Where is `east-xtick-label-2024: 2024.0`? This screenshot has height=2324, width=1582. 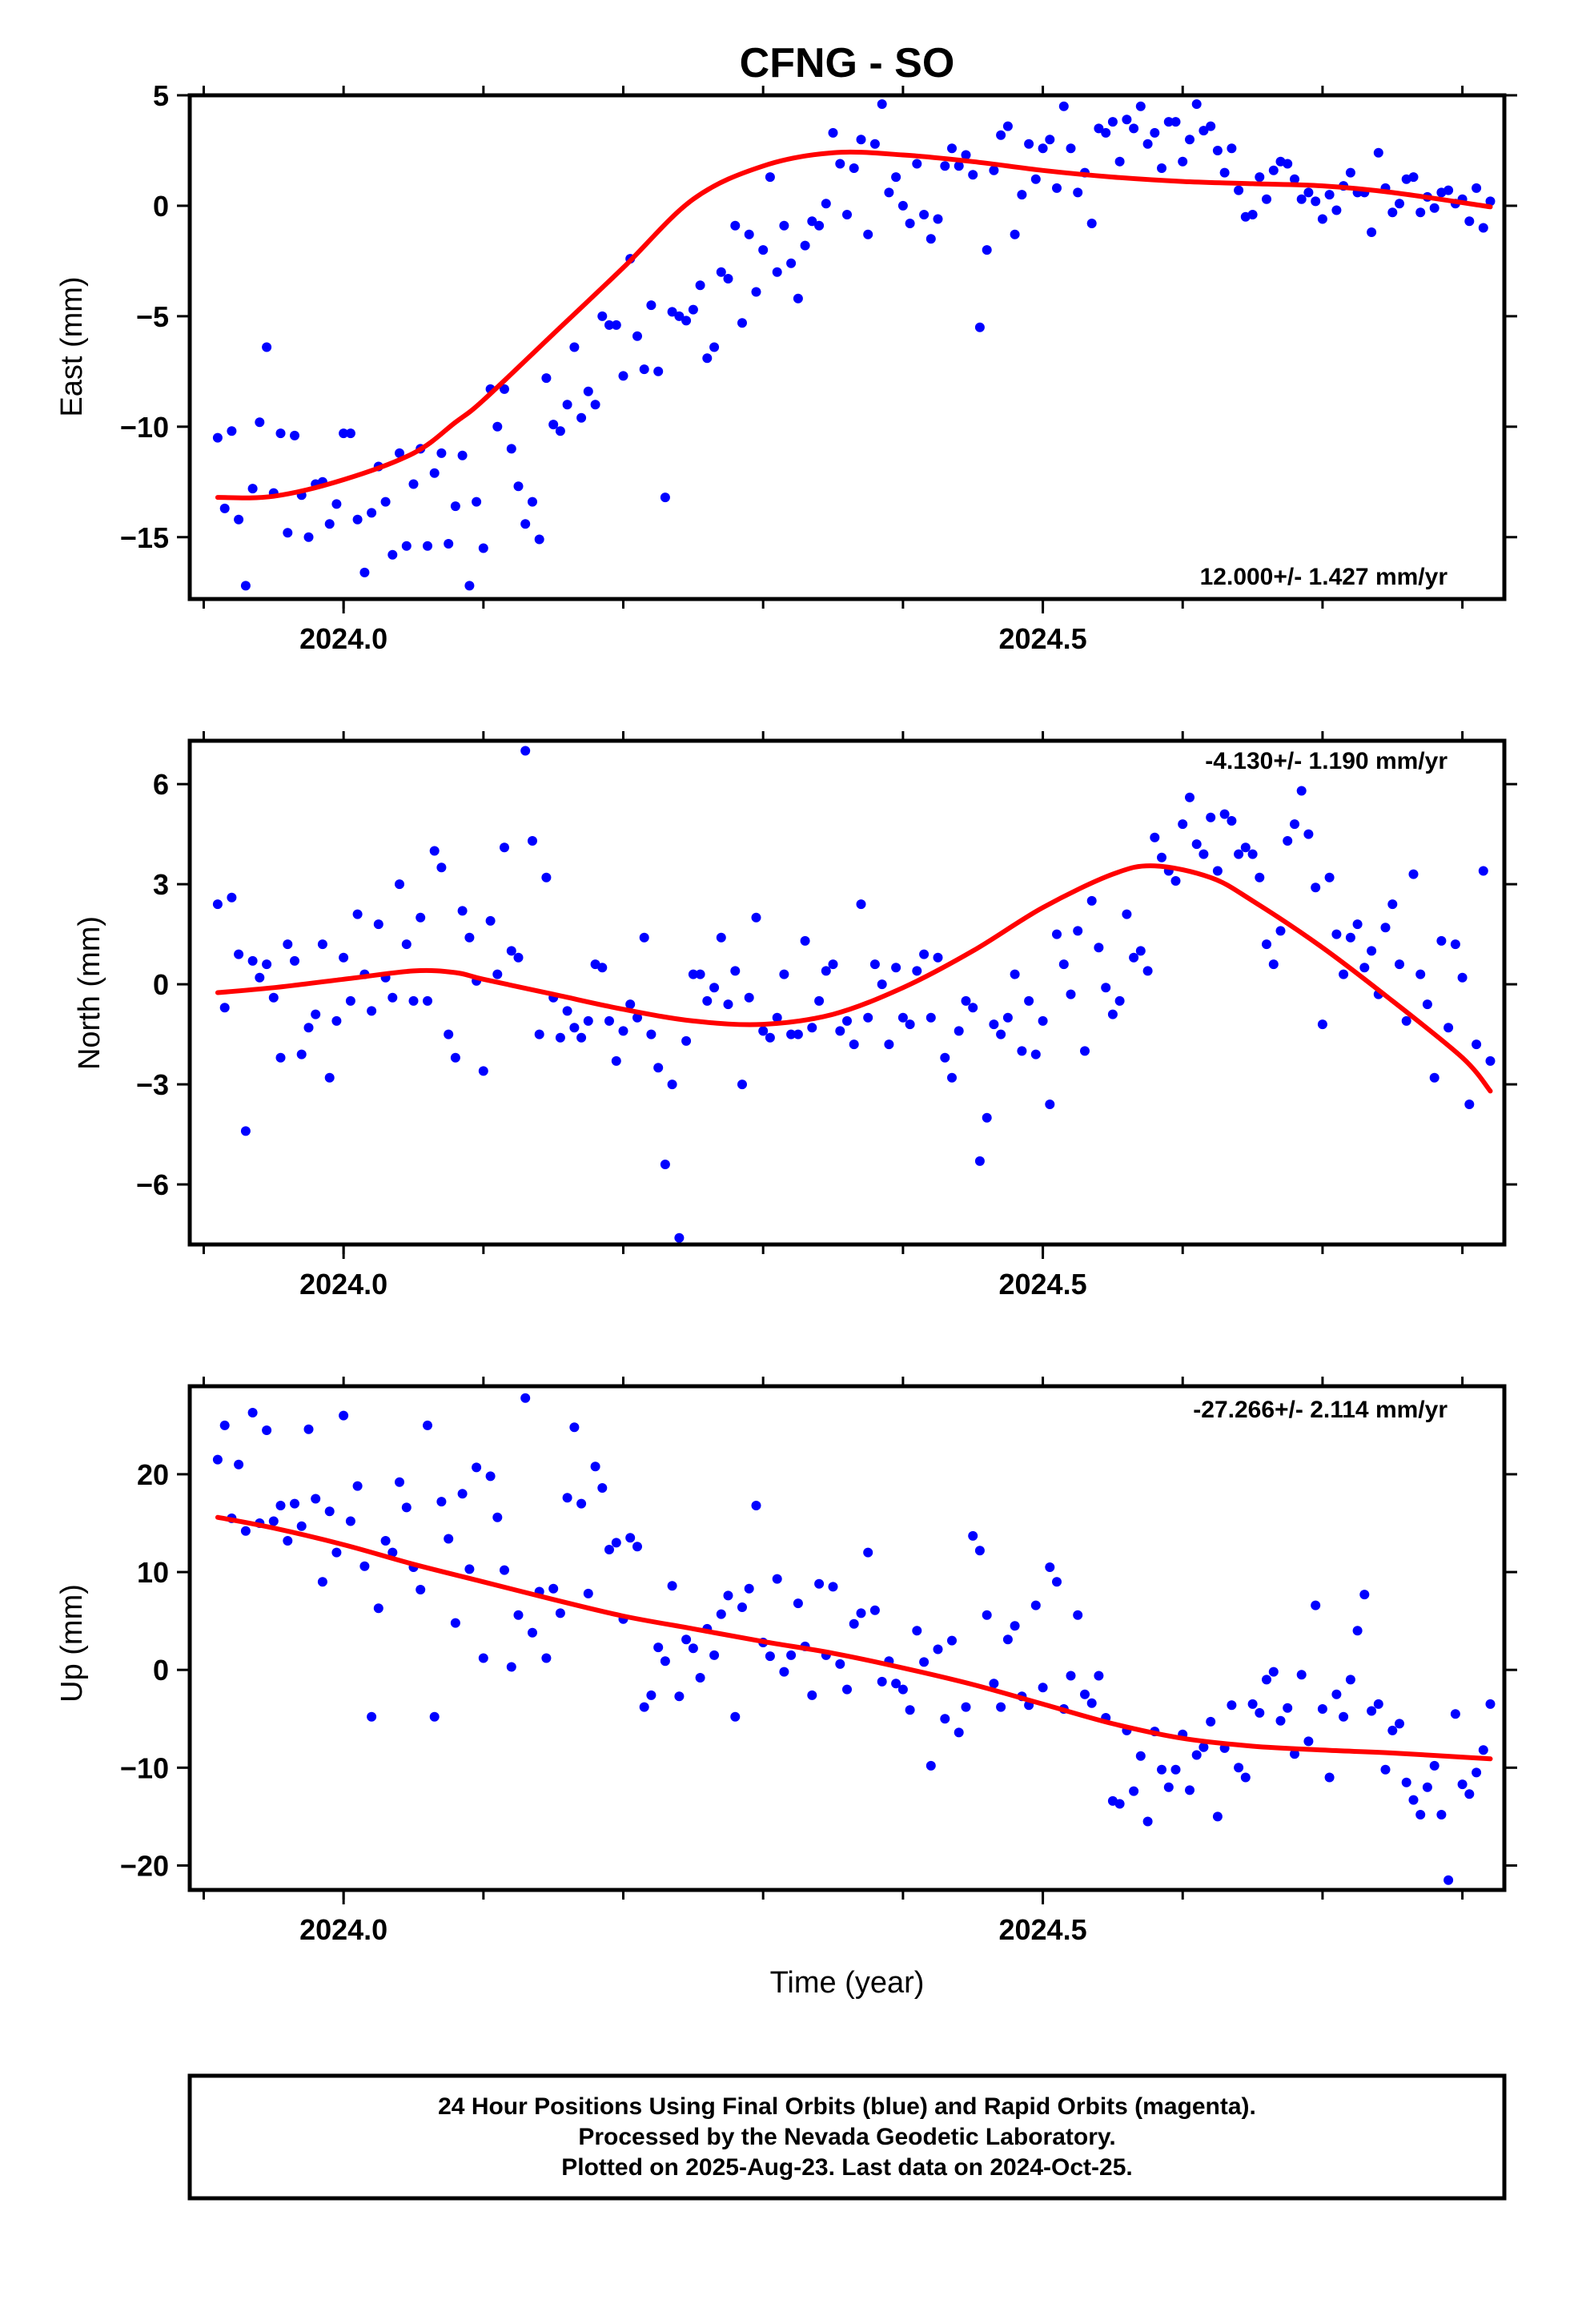
east-xtick-label-2024: 2024.0 is located at coordinates (343, 638).